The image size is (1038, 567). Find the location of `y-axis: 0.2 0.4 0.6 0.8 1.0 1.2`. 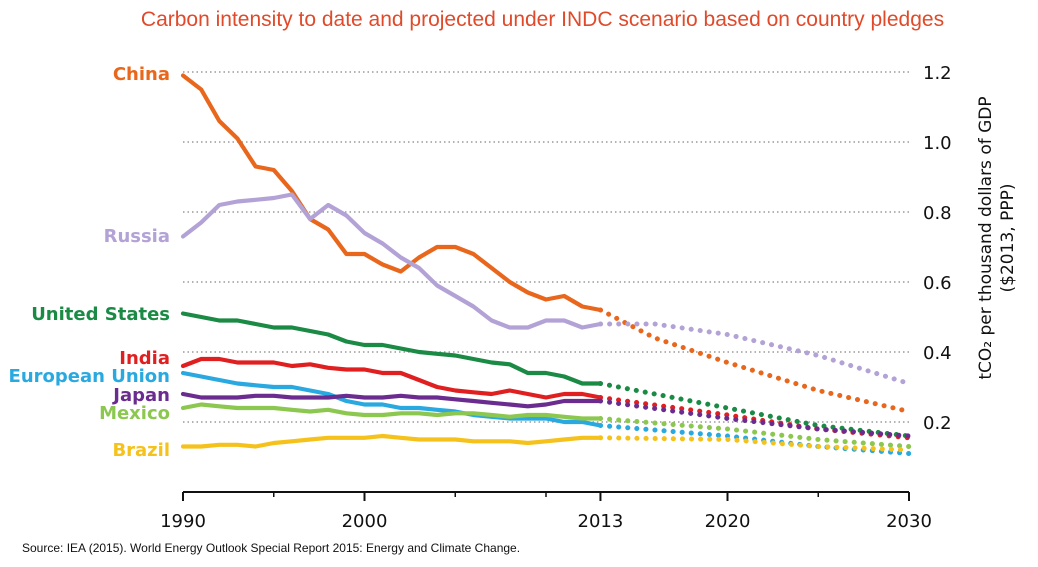

y-axis: 0.2 0.4 0.6 0.8 1.0 1.2 is located at coordinates (937, 248).